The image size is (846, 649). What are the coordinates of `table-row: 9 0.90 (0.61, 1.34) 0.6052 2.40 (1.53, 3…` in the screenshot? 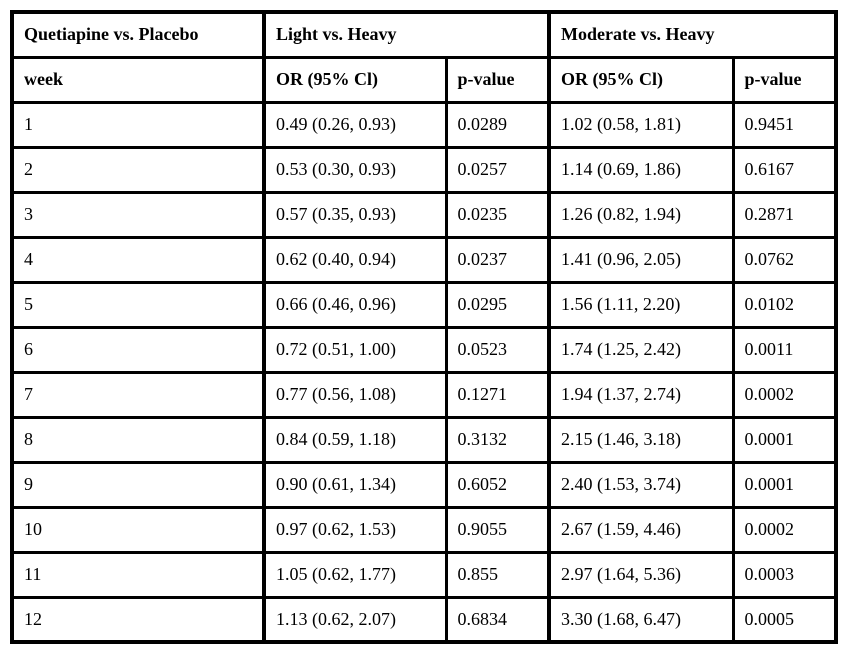 It's located at (424, 484).